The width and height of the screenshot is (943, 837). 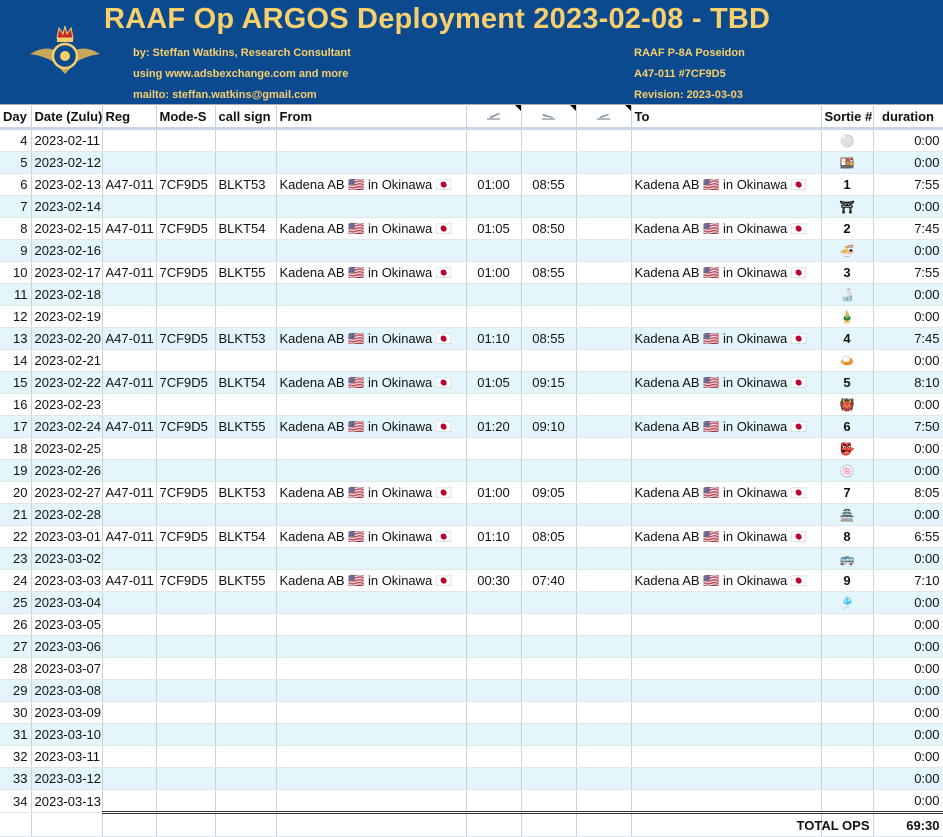 What do you see at coordinates (847, 206) in the screenshot?
I see `cell-sortie: ⛩` at bounding box center [847, 206].